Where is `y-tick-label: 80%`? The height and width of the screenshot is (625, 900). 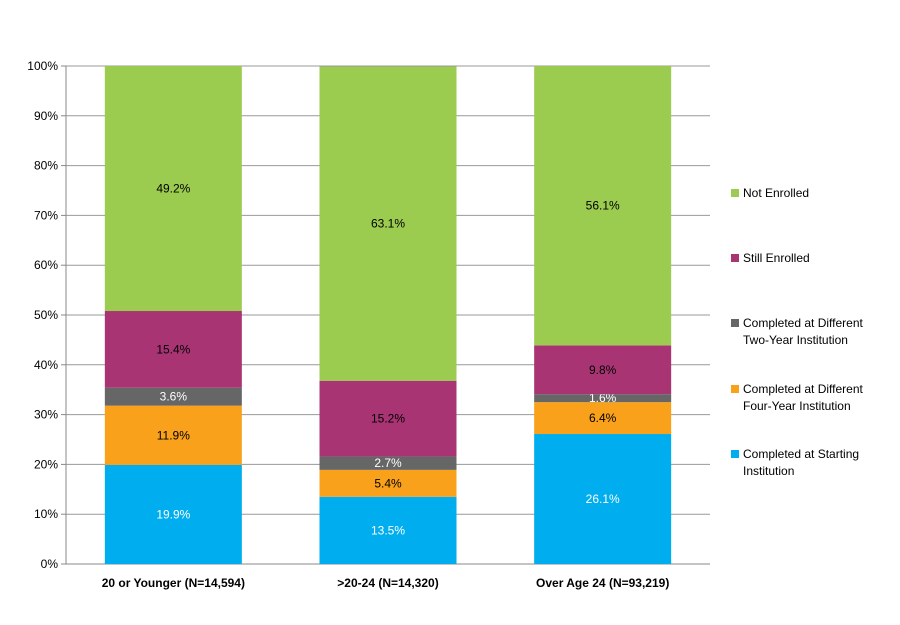 y-tick-label: 80% is located at coordinates (46, 166).